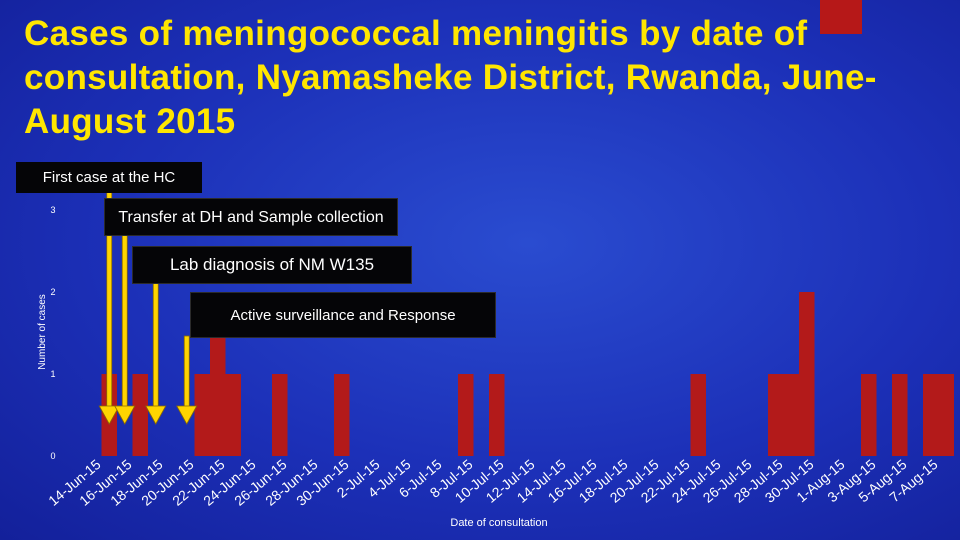 The height and width of the screenshot is (540, 960). What do you see at coordinates (52, 456) in the screenshot?
I see `y-tick-label: 0` at bounding box center [52, 456].